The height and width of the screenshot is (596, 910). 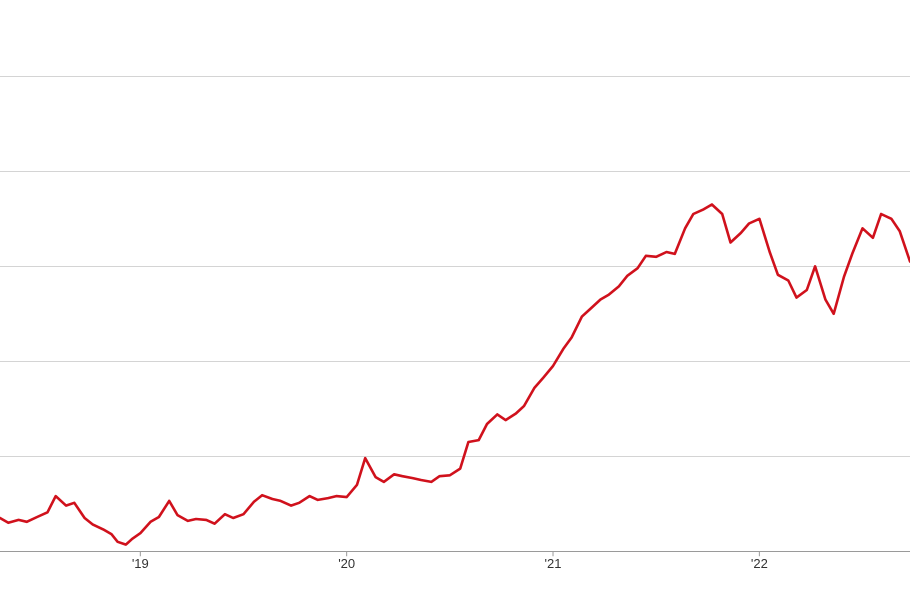 I want to click on x-tick-label: '21, so click(x=553, y=563).